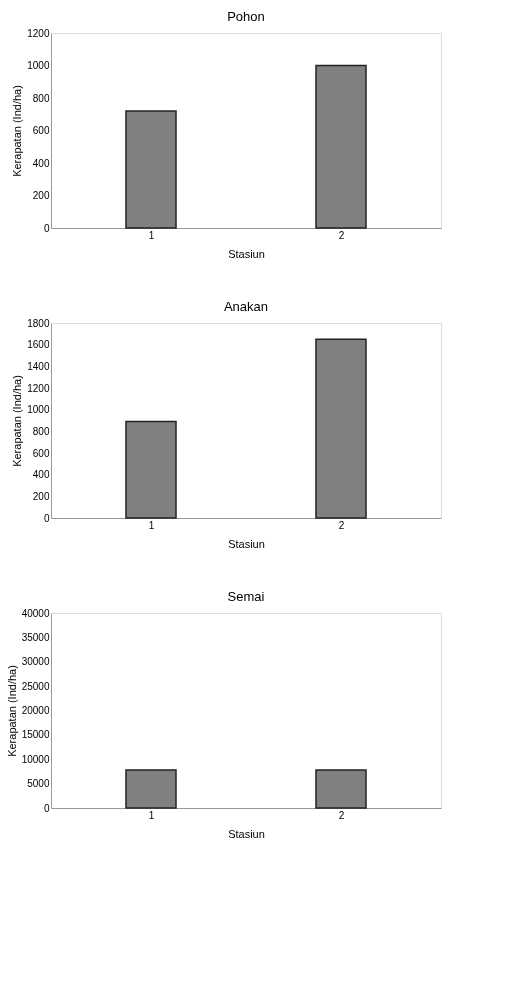  I want to click on y-tick-label: 1800, so click(38, 323).